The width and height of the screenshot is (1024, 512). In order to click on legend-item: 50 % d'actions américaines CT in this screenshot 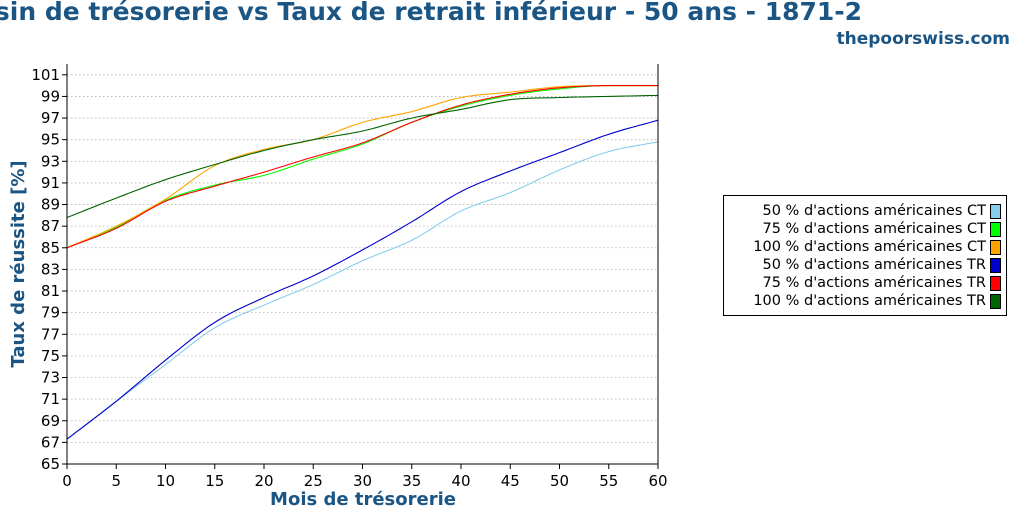, I will do `click(865, 211)`.